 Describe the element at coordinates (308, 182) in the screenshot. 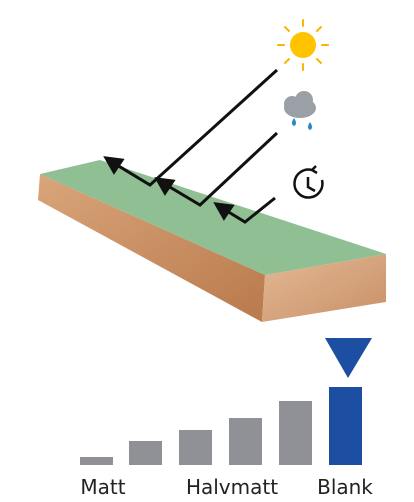

I see `clock-icon` at that location.